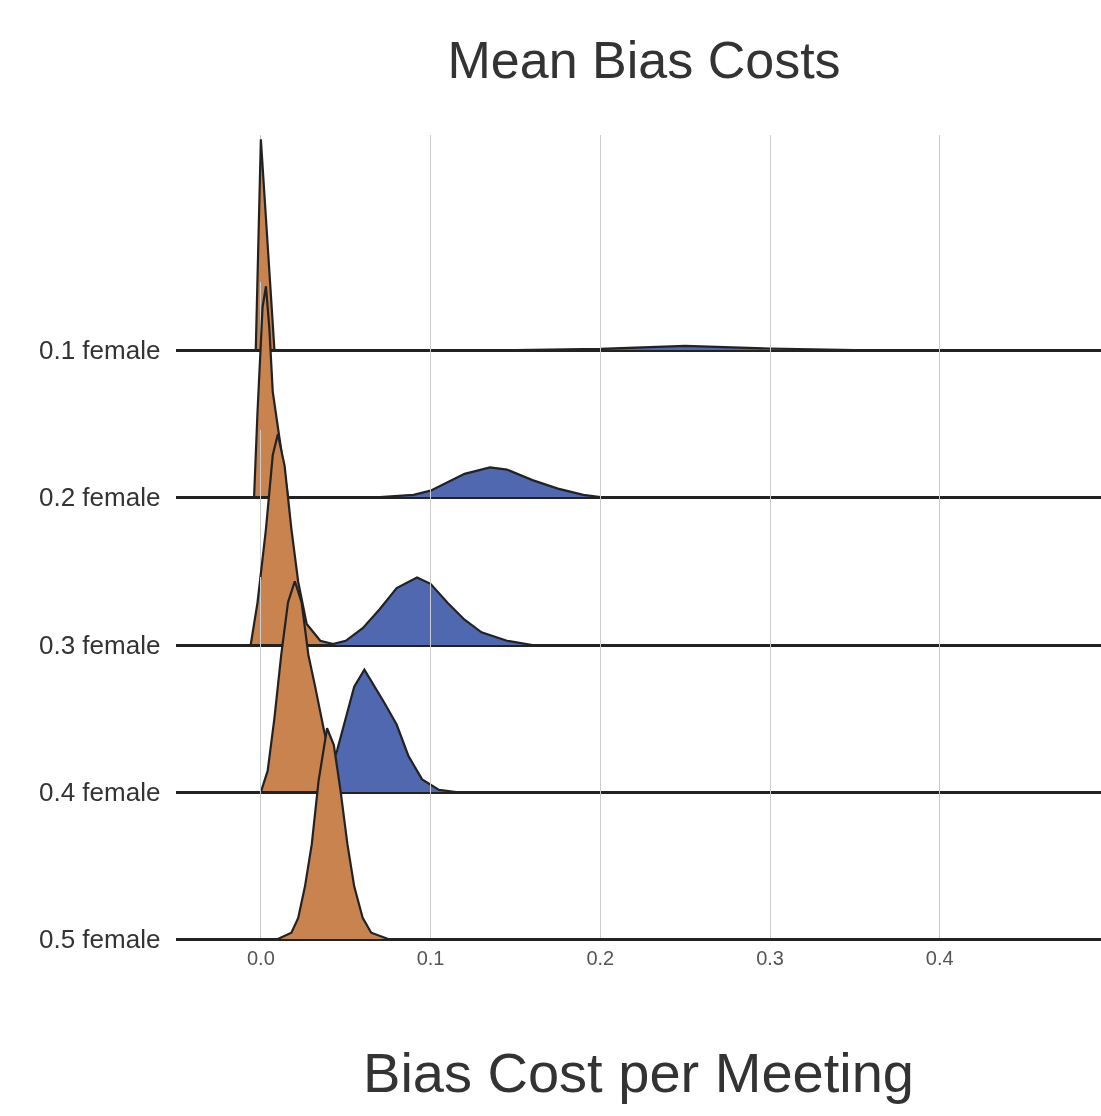 The image size is (1101, 1116). What do you see at coordinates (100, 350) in the screenshot?
I see `y-axis-title: 0.1 female` at bounding box center [100, 350].